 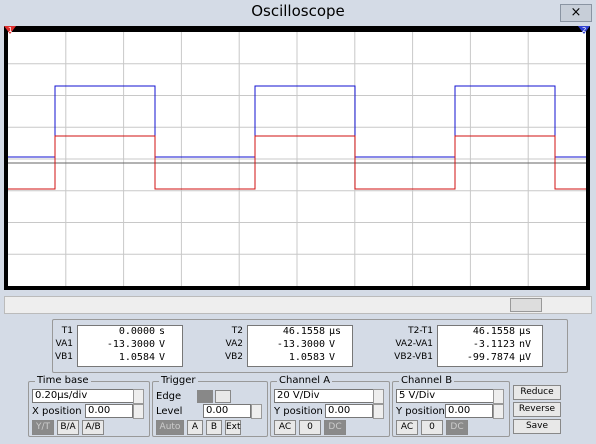 I want to click on window-title: Oscilloscope, so click(x=298, y=11).